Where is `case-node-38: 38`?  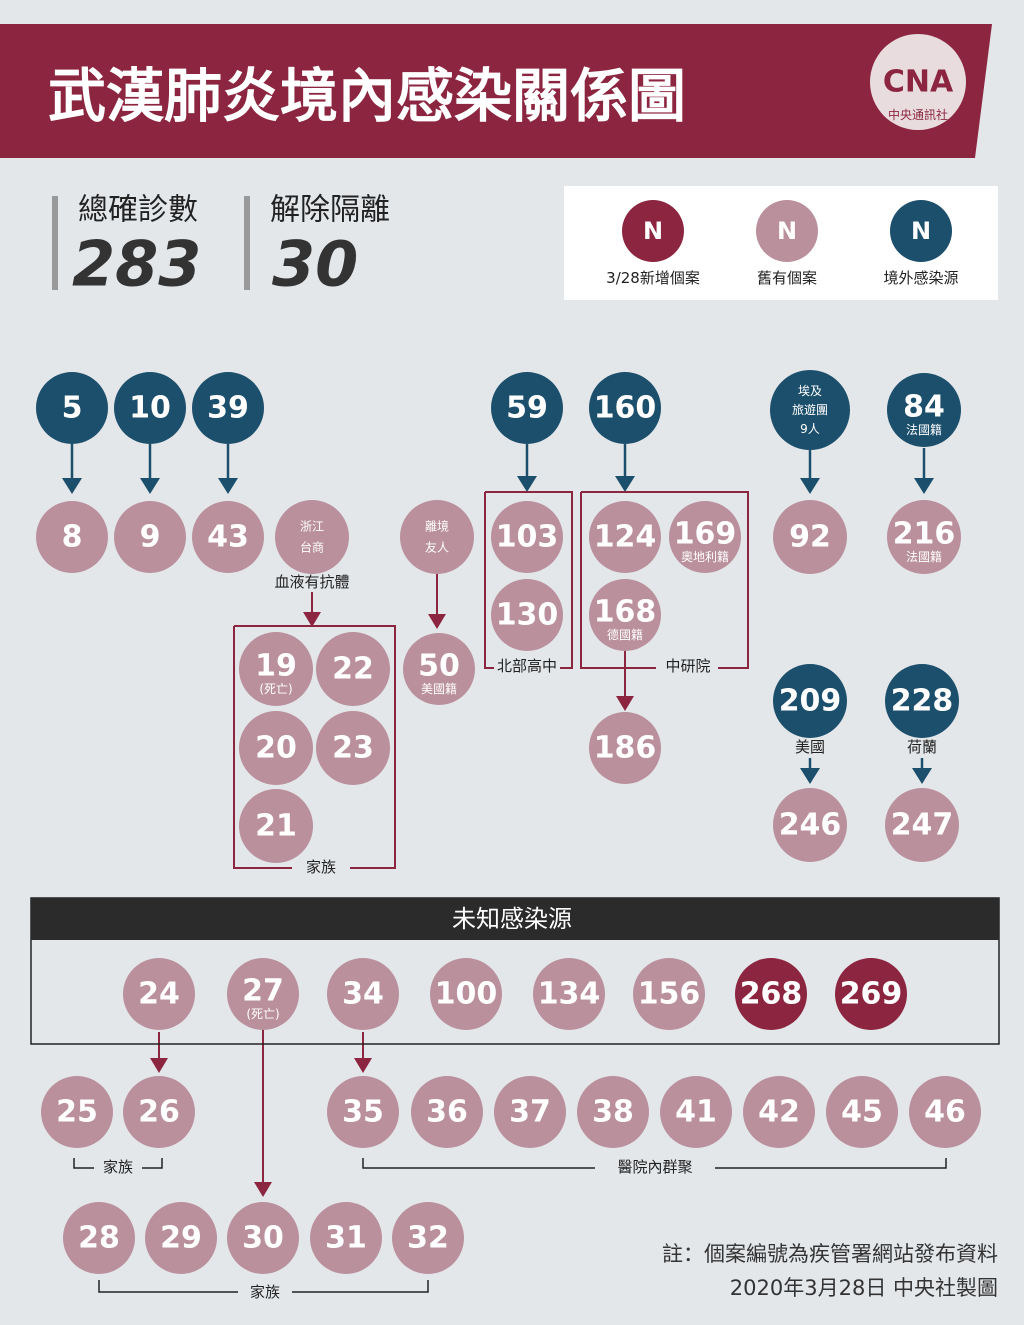
case-node-38: 38 is located at coordinates (613, 1112).